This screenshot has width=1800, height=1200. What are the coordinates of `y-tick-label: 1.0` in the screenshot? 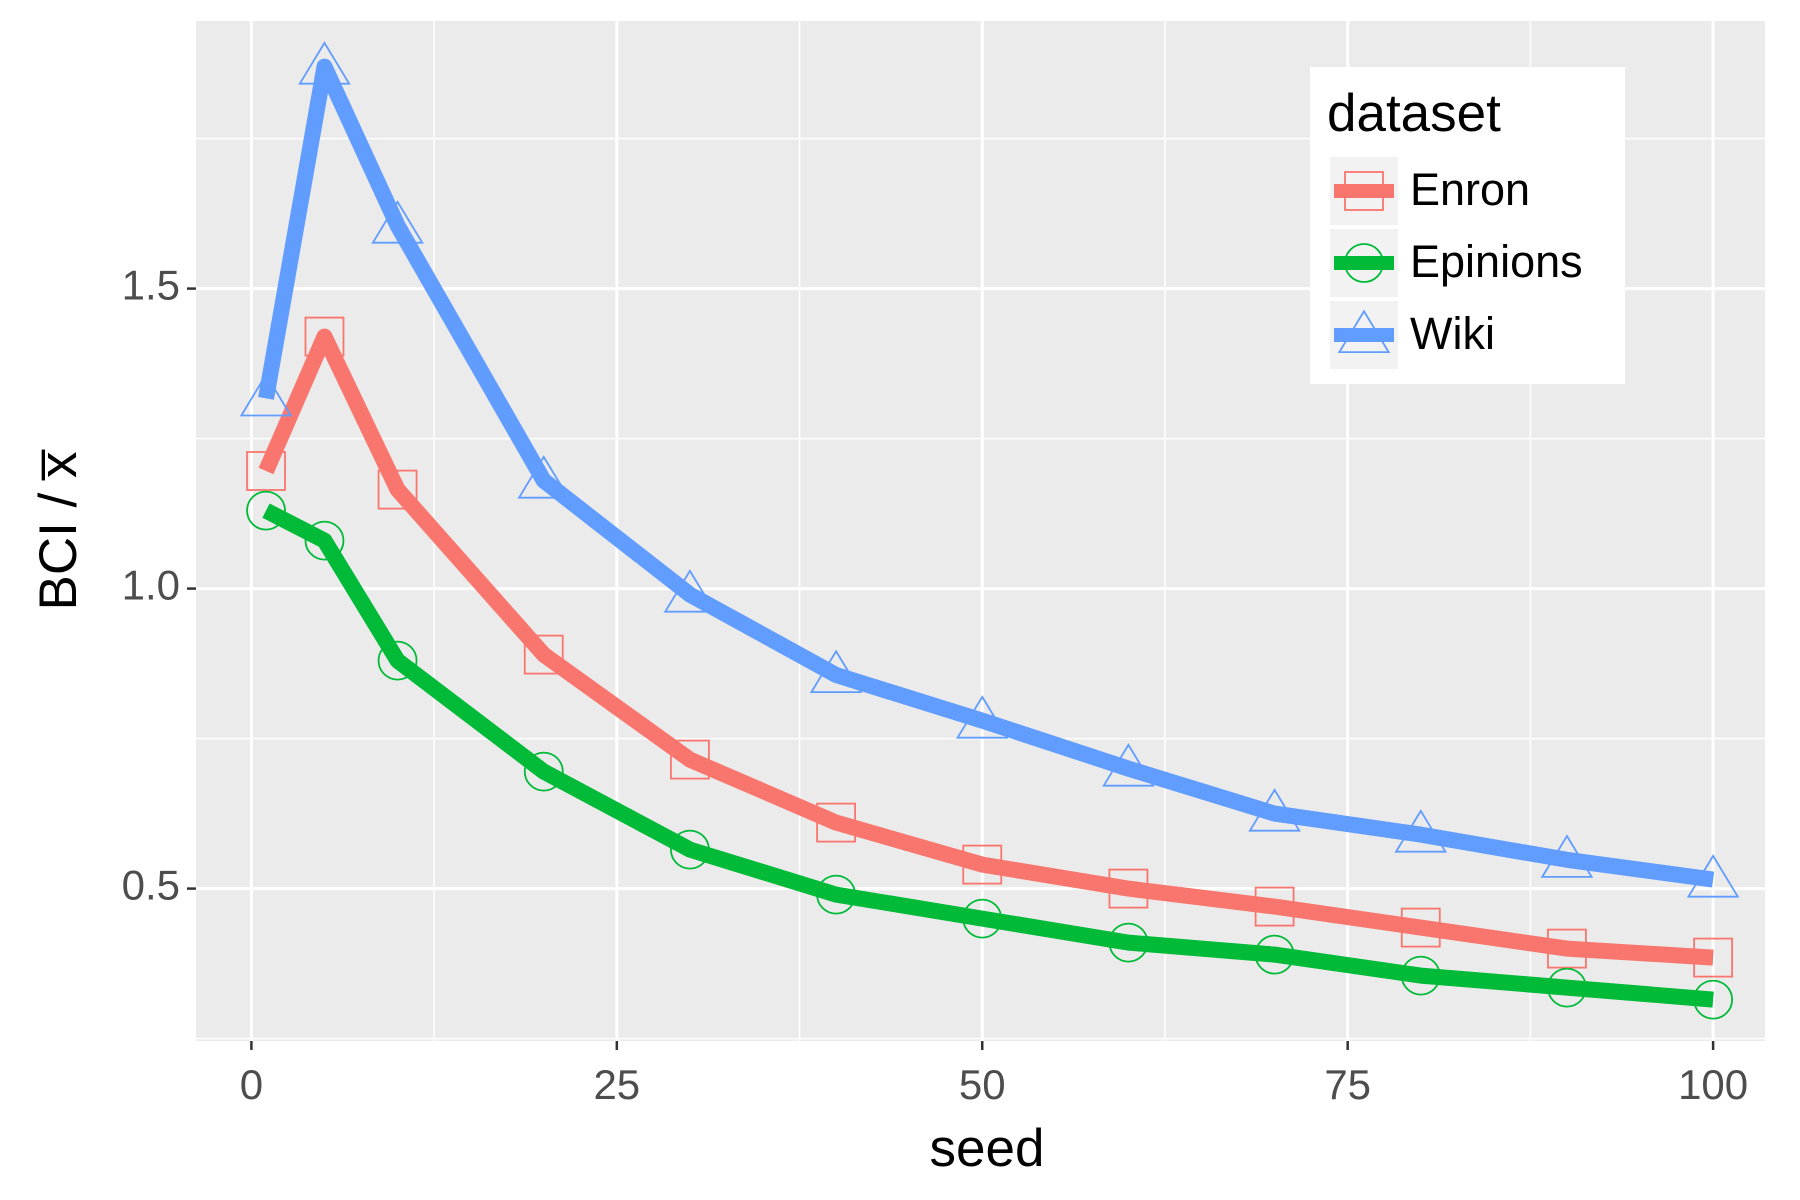 It's located at (151, 585).